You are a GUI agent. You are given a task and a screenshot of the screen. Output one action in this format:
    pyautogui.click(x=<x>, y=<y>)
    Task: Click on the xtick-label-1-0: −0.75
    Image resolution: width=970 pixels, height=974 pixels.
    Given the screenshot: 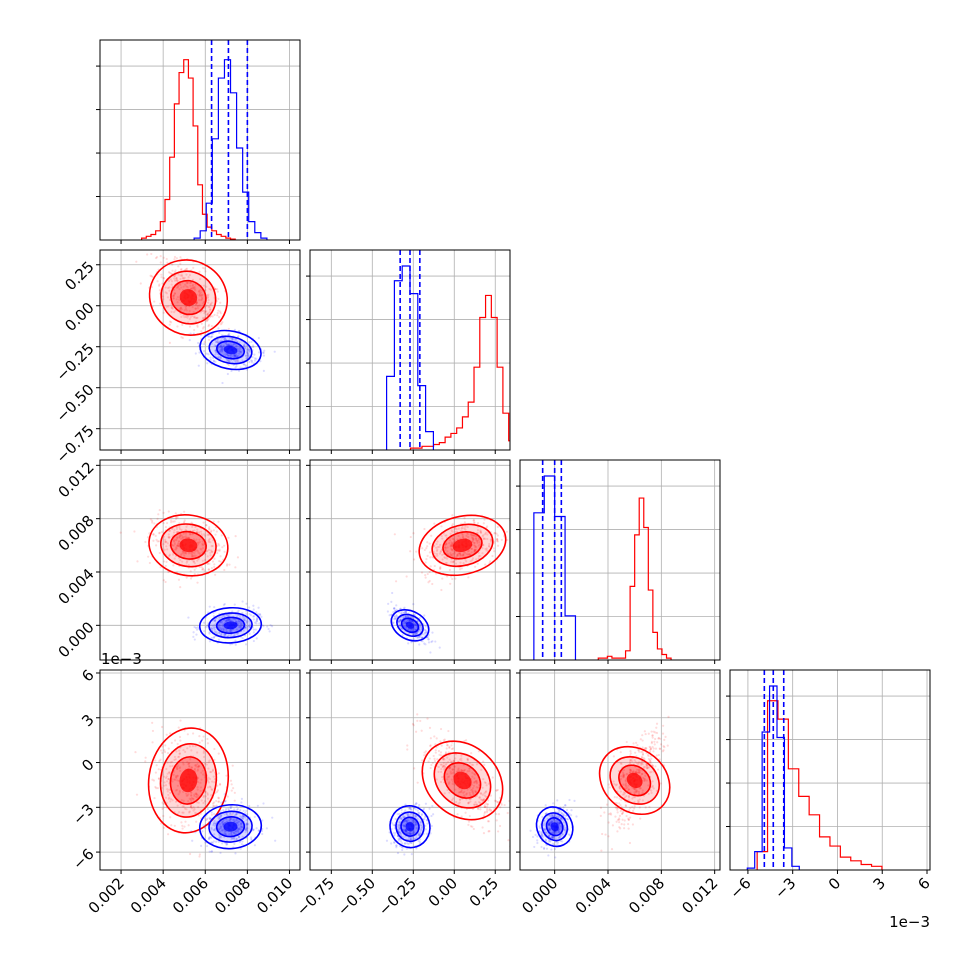 What is the action you would take?
    pyautogui.click(x=315, y=896)
    